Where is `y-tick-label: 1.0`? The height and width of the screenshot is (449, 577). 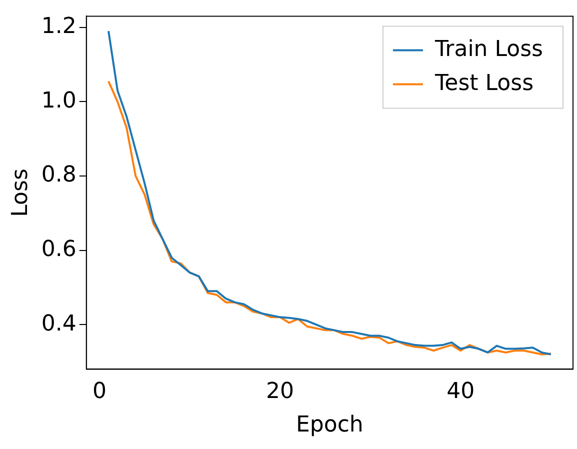
y-tick-label: 1.0 is located at coordinates (58, 101).